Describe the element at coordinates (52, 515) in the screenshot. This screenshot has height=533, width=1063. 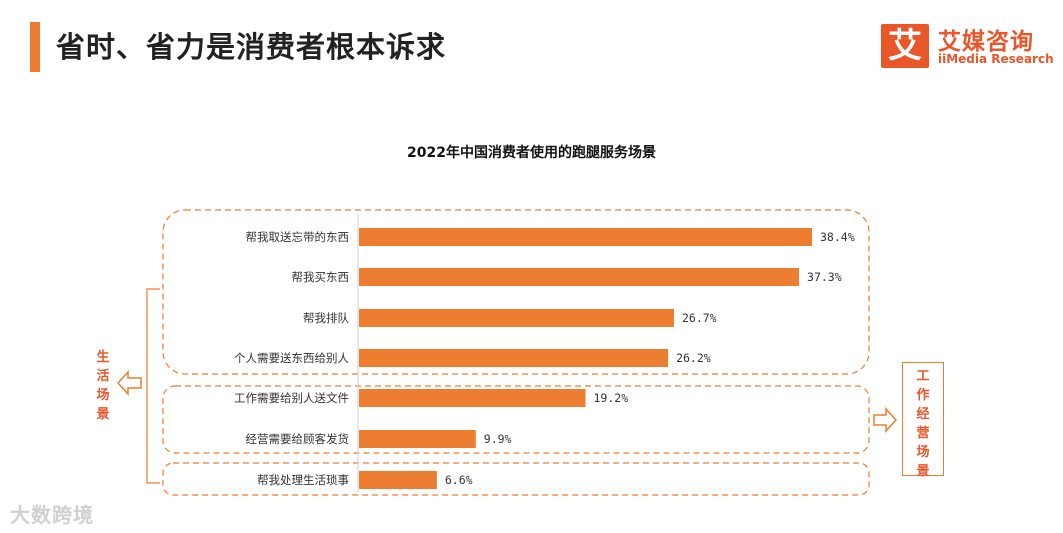
I see `watermark: 大数跨境` at that location.